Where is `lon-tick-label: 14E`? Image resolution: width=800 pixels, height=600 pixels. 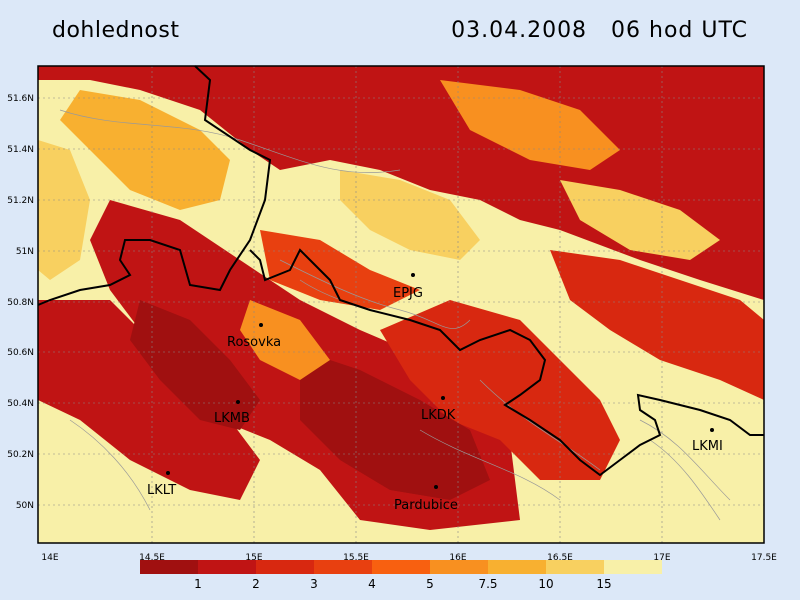
lon-tick-label: 14E is located at coordinates (49, 558).